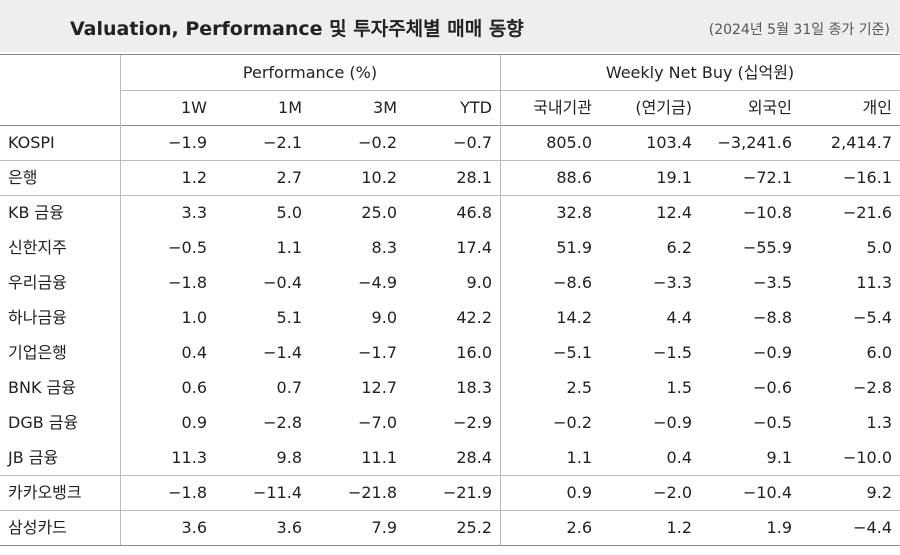  What do you see at coordinates (867, 212) in the screenshot?
I see `value-cell: −21.6` at bounding box center [867, 212].